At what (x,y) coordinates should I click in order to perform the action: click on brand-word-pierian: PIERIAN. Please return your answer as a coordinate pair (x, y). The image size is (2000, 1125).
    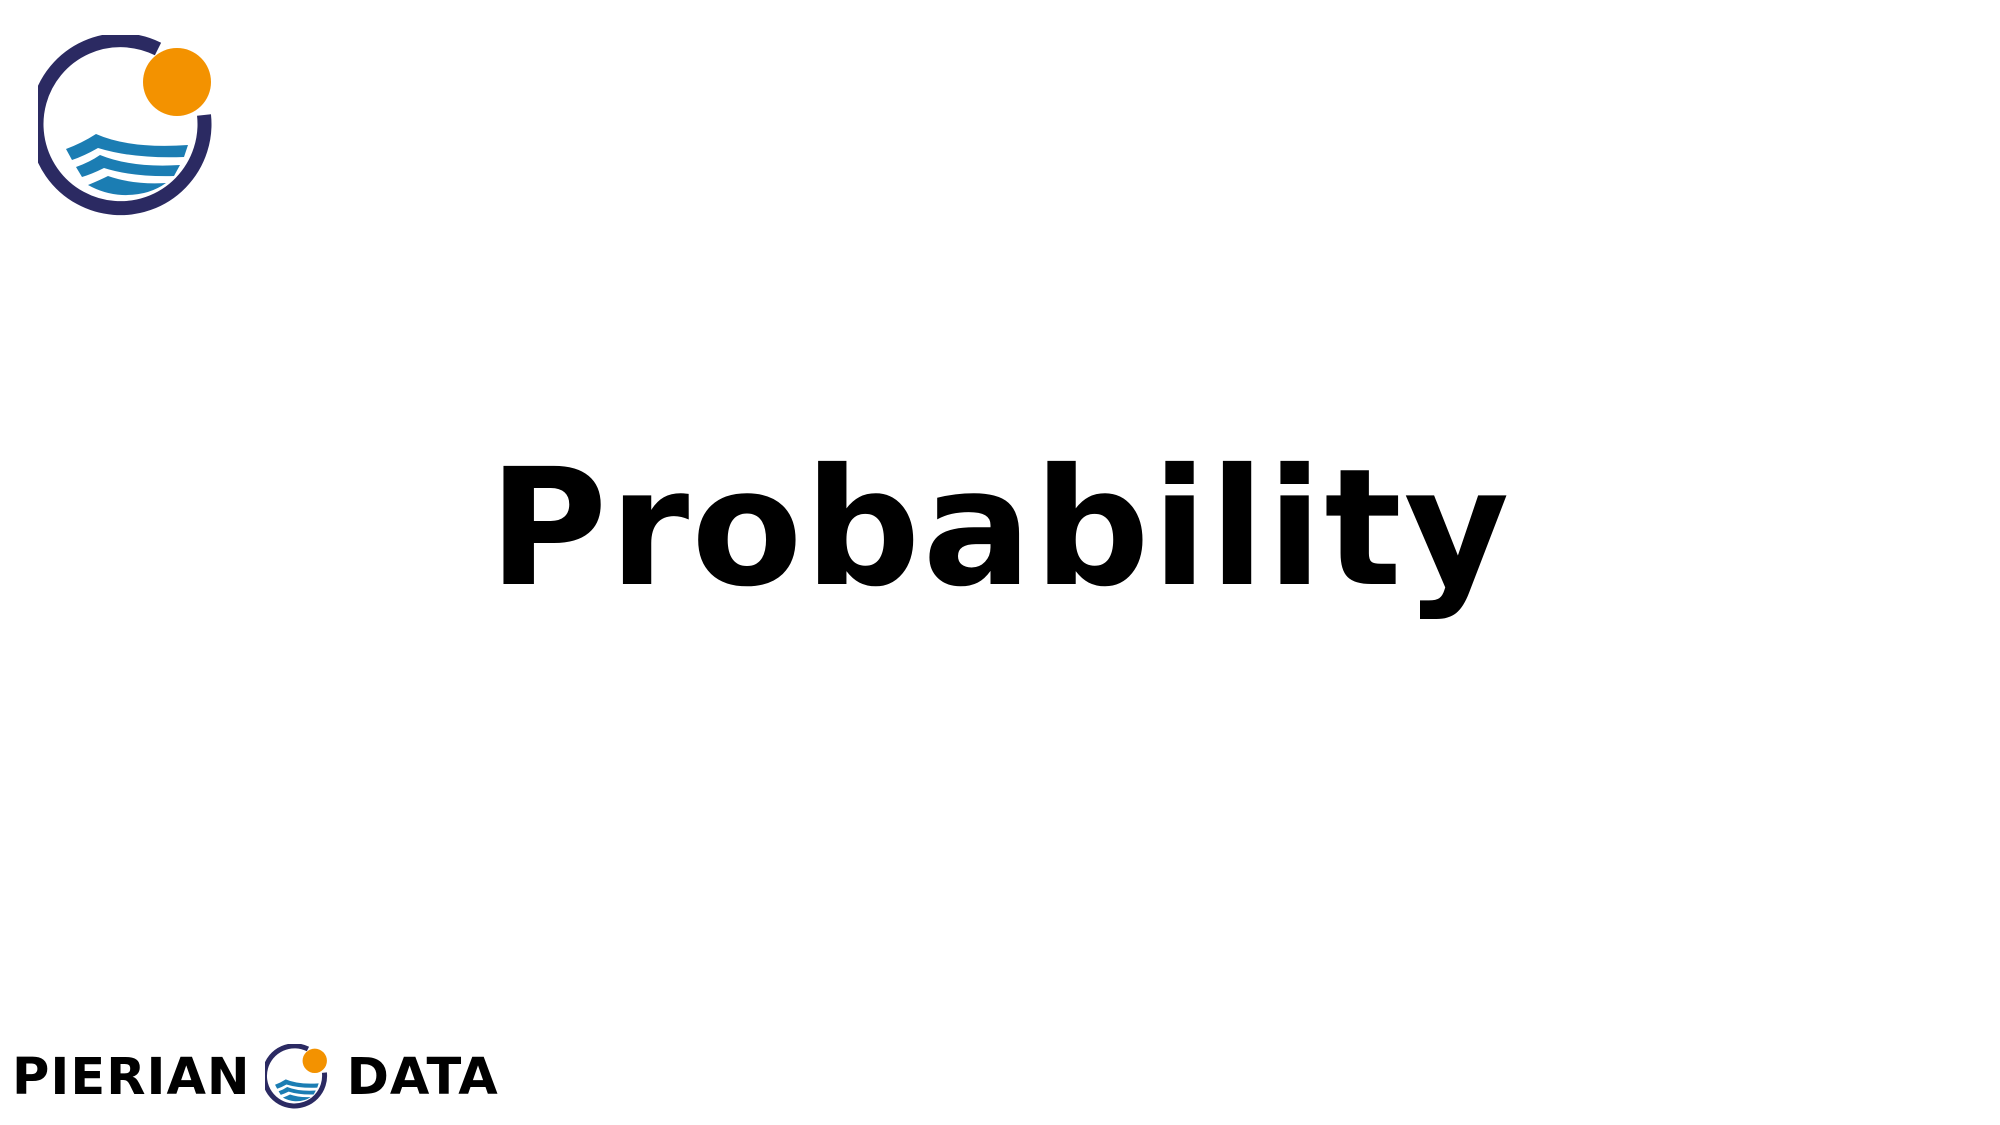
    Looking at the image, I should click on (131, 1077).